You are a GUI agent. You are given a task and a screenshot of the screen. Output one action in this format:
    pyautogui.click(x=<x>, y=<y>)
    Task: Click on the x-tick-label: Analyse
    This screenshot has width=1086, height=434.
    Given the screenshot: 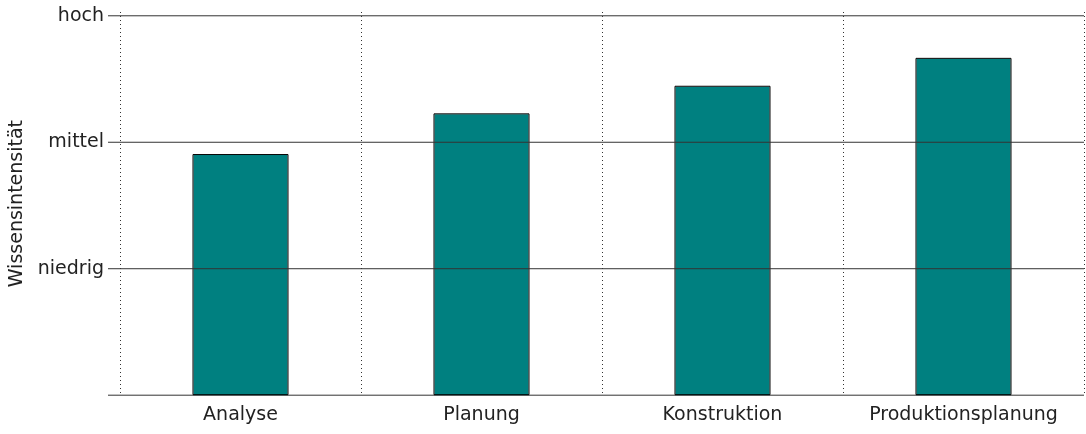 What is the action you would take?
    pyautogui.click(x=240, y=412)
    